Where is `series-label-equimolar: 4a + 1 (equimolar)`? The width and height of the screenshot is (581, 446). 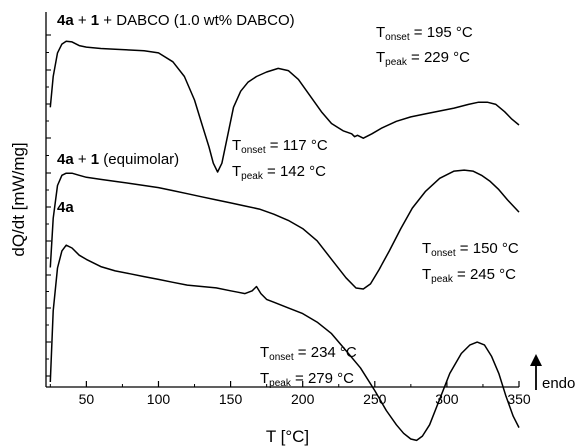
series-label-equimolar: 4a + 1 (equimolar) is located at coordinates (118, 159).